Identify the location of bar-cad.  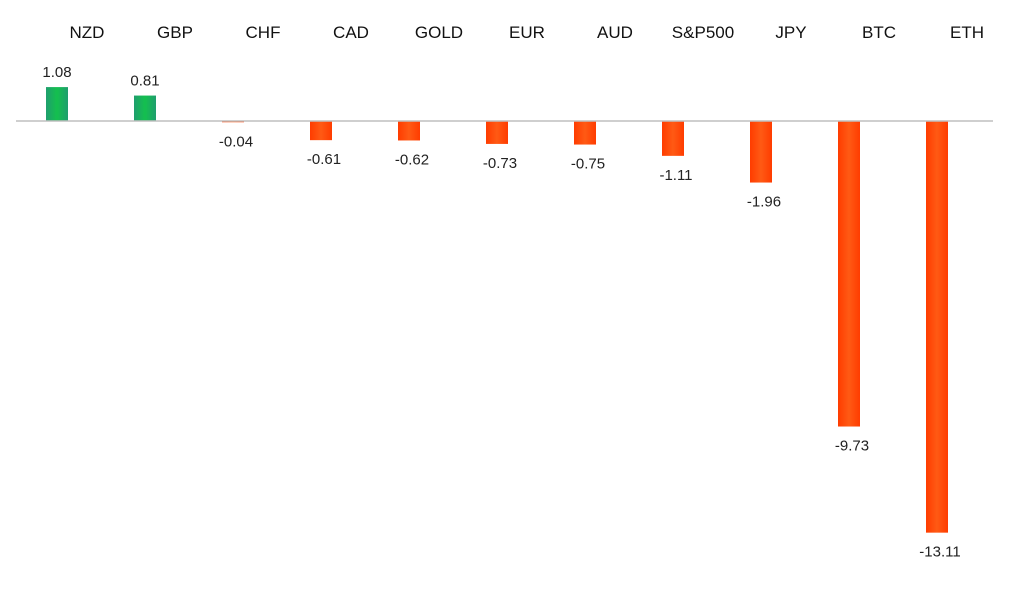
(321, 131).